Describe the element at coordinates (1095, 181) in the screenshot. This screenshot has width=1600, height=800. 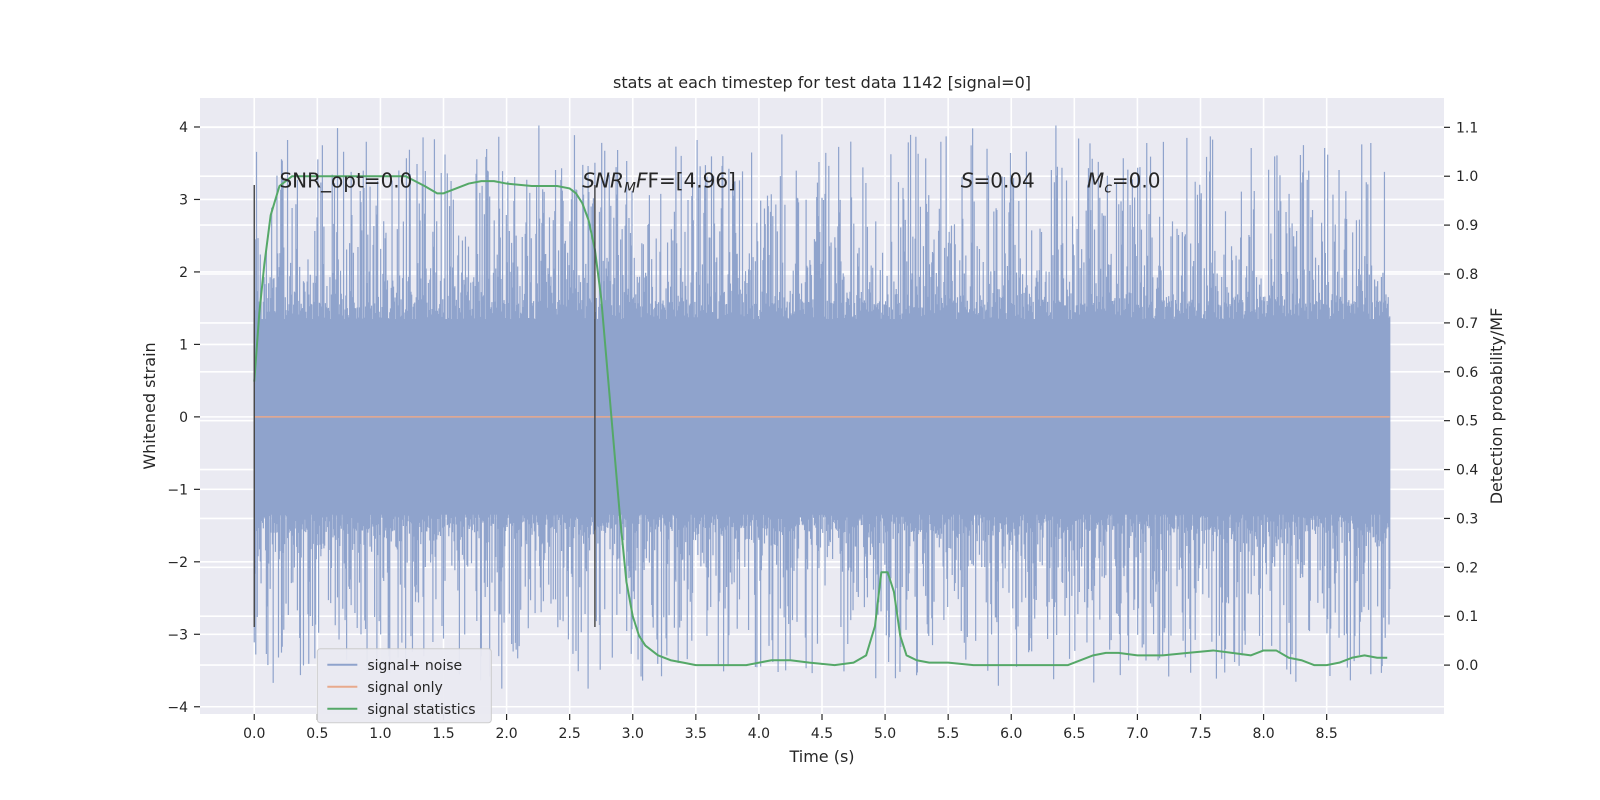
I see `annotation-mc-main: M` at that location.